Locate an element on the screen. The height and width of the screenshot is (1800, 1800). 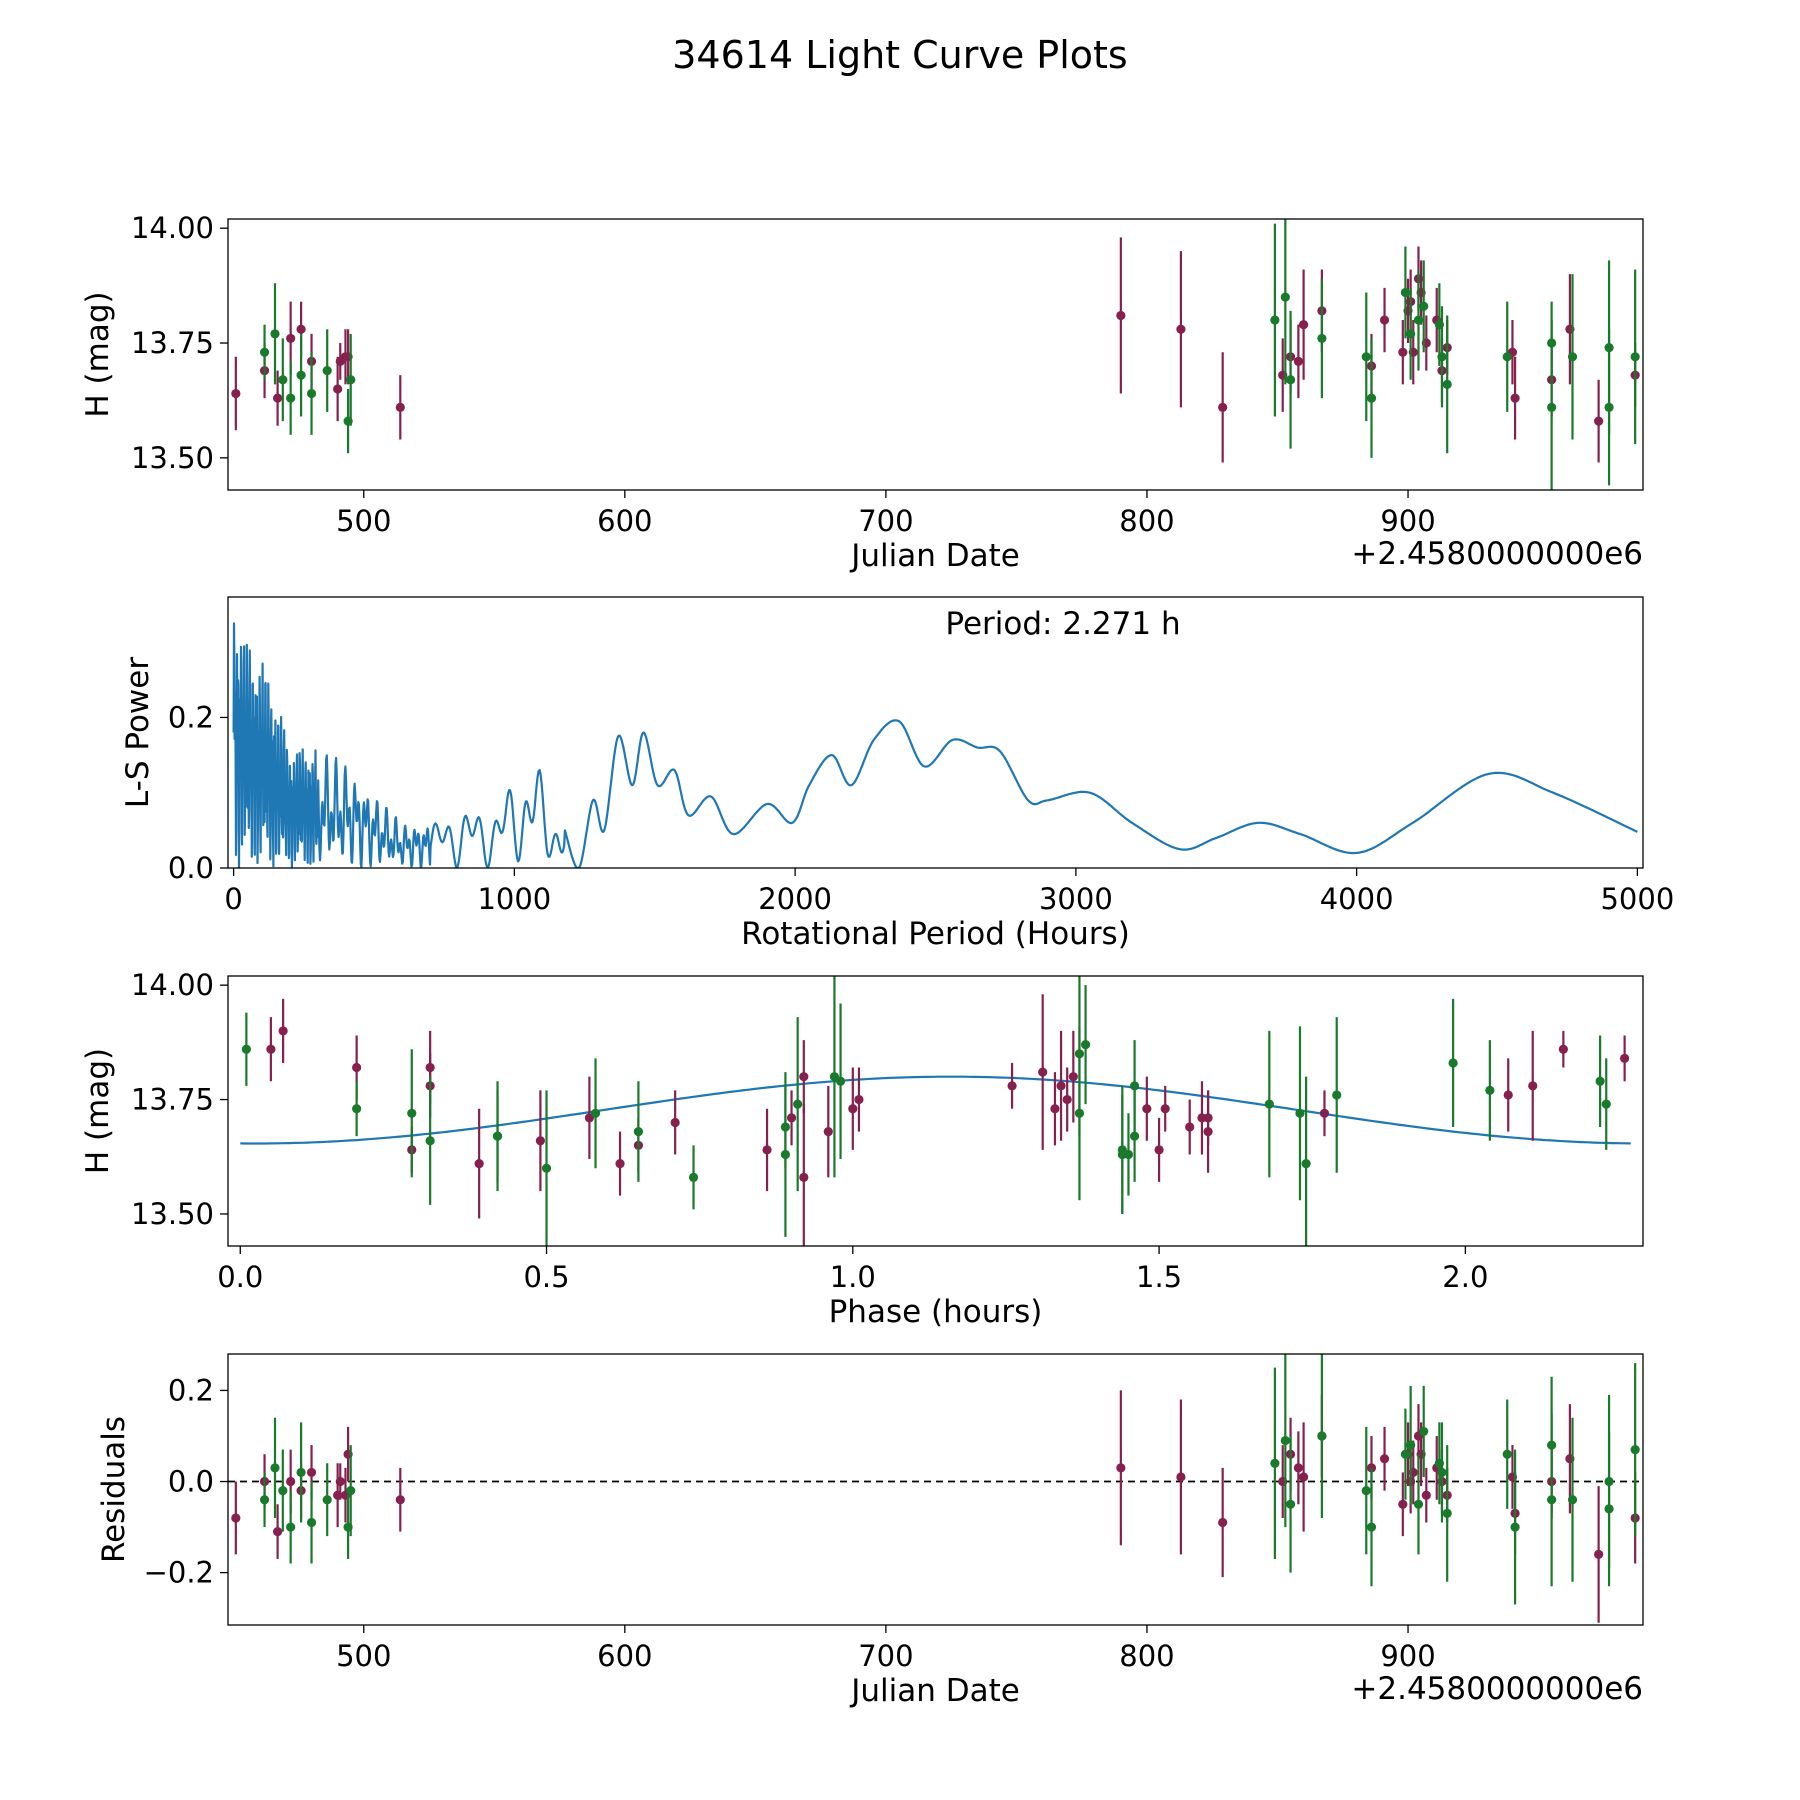
y-tick-label: 0.0 is located at coordinates (191, 868).